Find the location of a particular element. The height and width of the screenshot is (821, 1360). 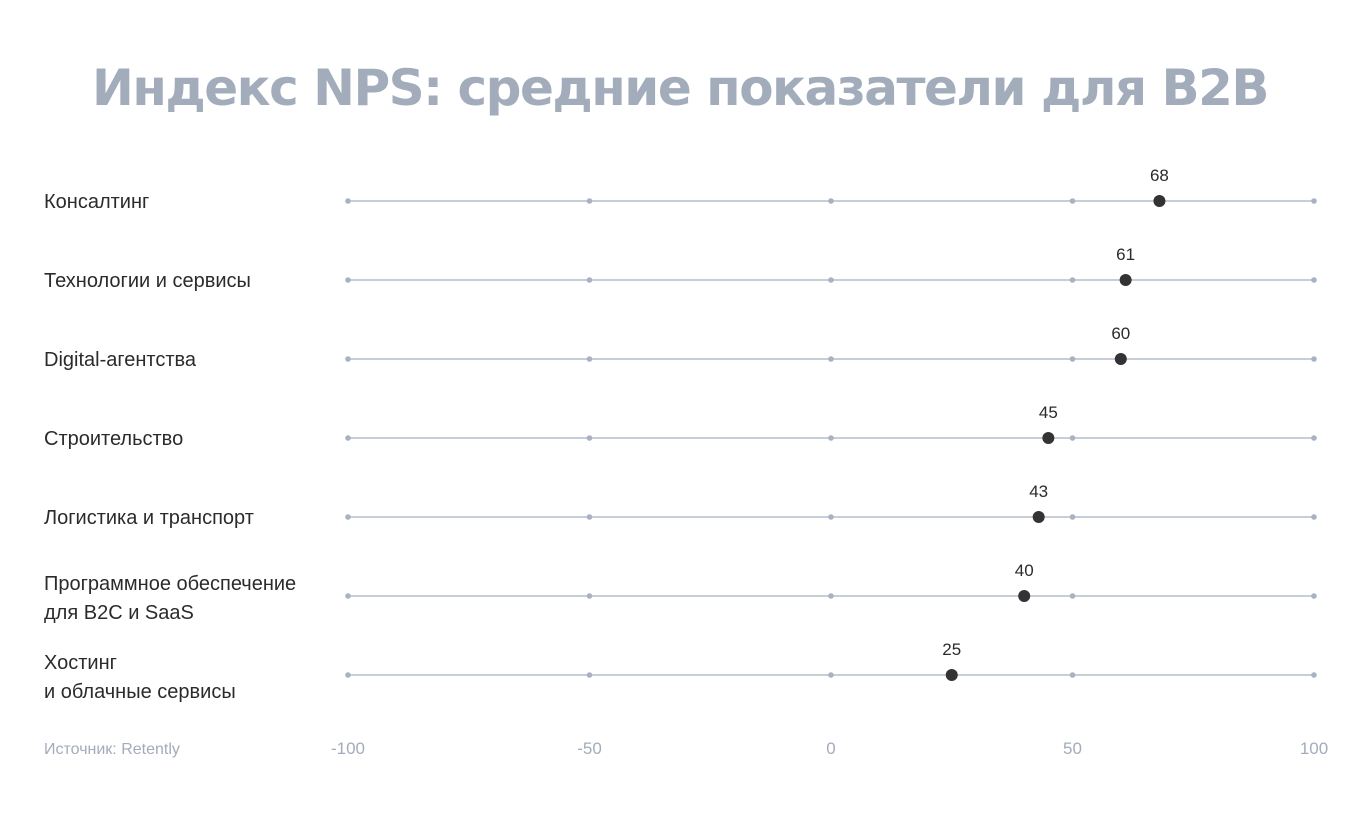

category-label-line: Строительство is located at coordinates (113, 439).